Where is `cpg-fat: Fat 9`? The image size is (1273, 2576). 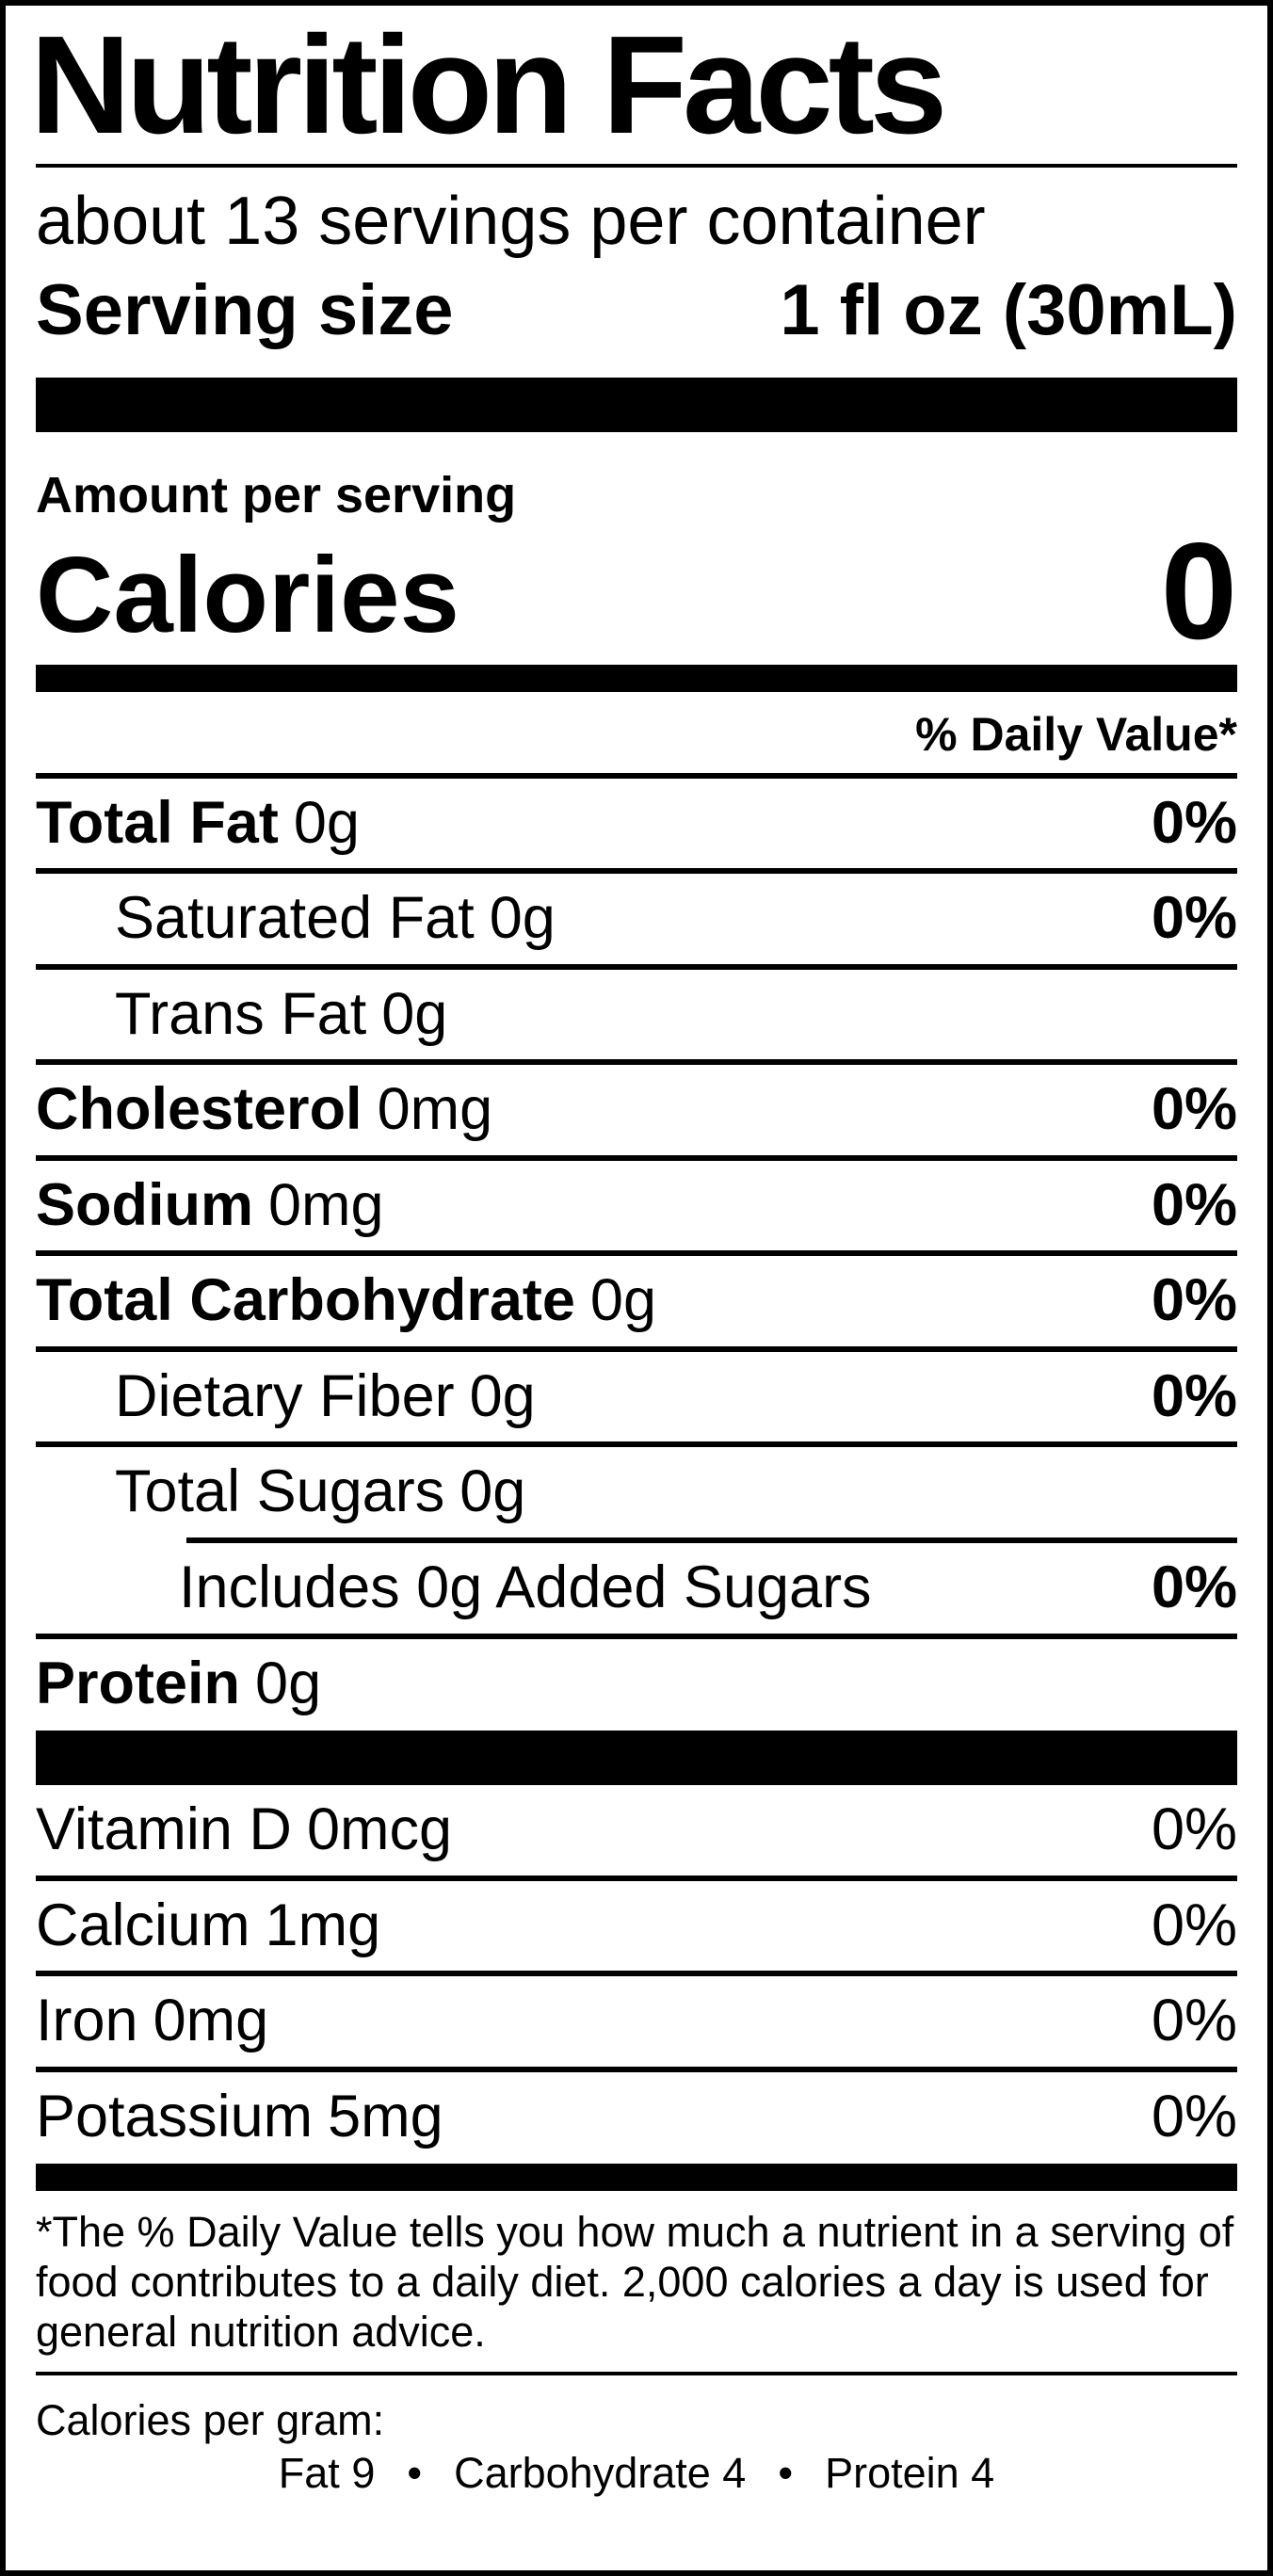
cpg-fat: Fat 9 is located at coordinates (327, 2473).